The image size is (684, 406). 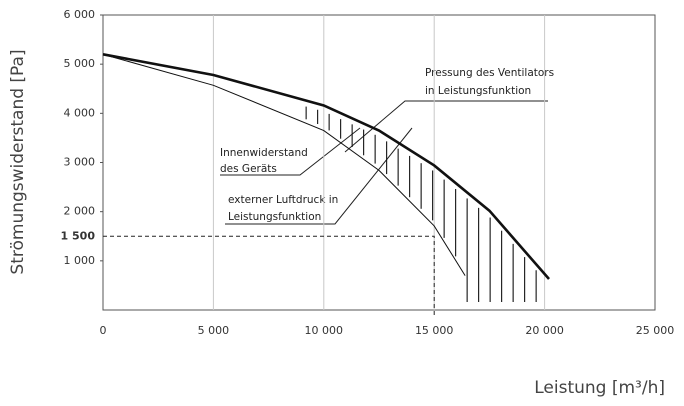 I want to click on x-tick-label: 25 000, so click(x=655, y=330).